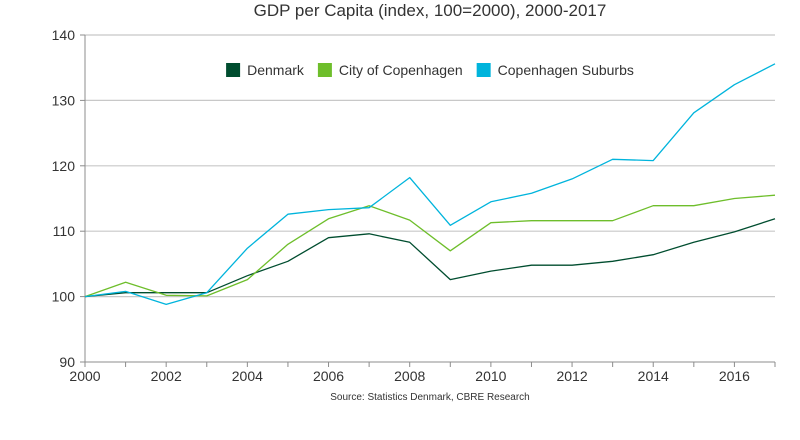 Image resolution: width=800 pixels, height=440 pixels. Describe the element at coordinates (276, 70) in the screenshot. I see `legend-label: Denmark` at that location.